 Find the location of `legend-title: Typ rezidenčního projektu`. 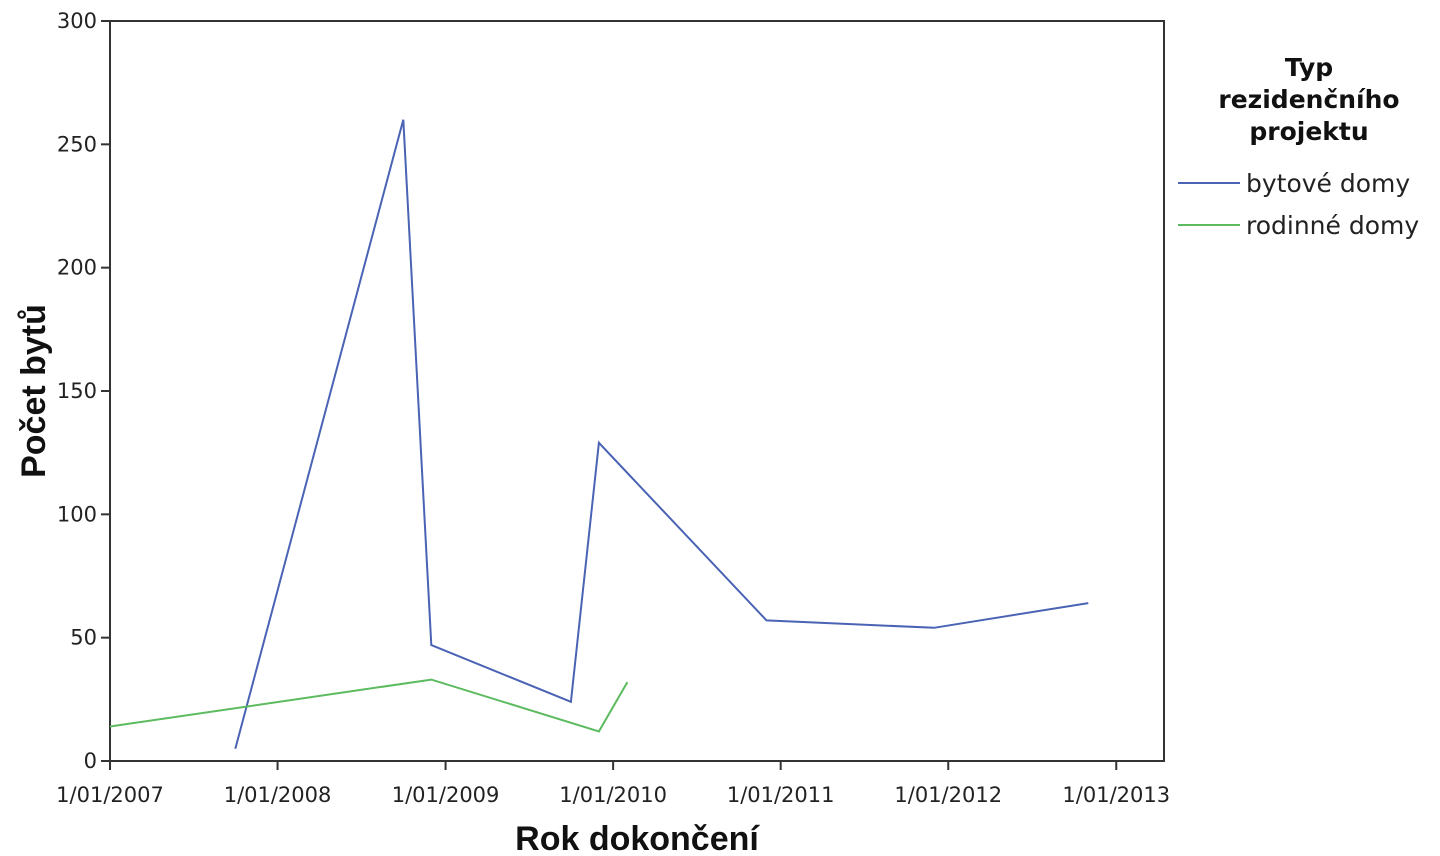

legend-title: Typ rezidenčního projektu is located at coordinates (1309, 100).